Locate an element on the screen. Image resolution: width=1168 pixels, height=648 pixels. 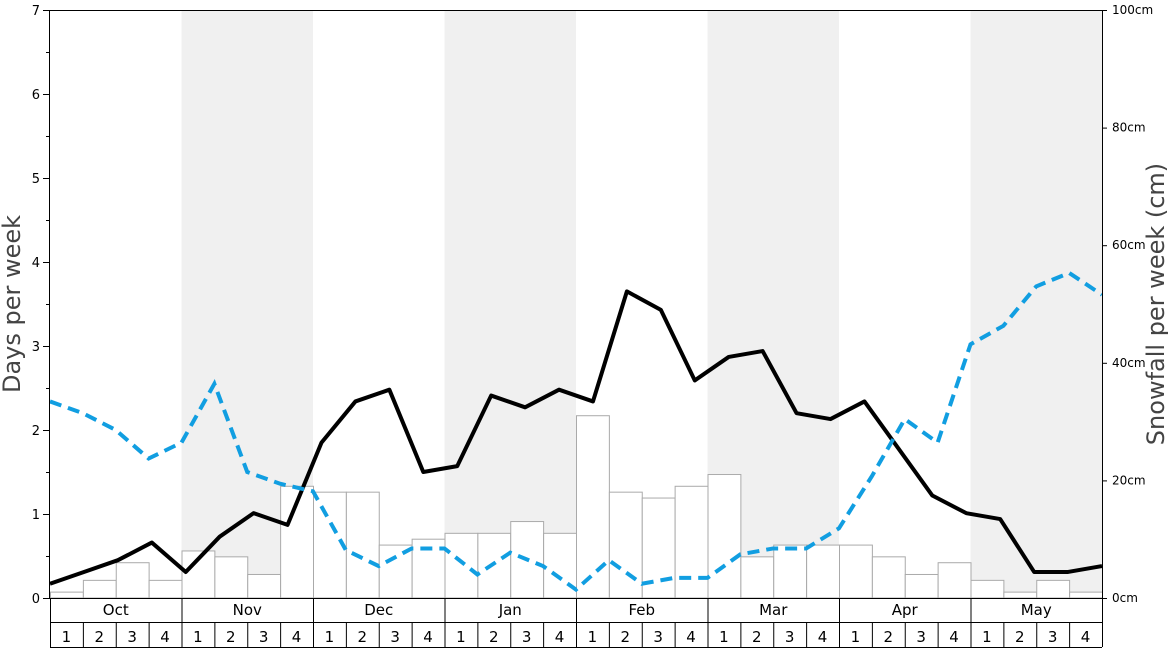
month-label-mar: Mar is located at coordinates (773, 610).